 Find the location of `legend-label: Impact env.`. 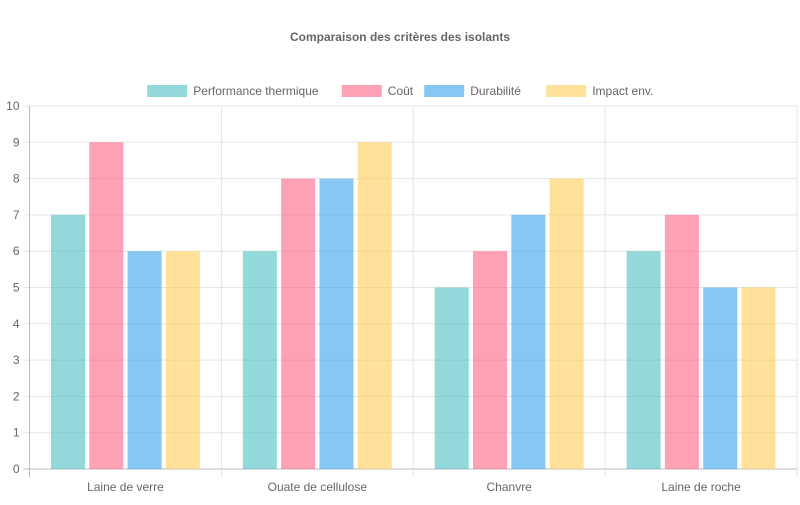

legend-label: Impact env. is located at coordinates (622, 91).